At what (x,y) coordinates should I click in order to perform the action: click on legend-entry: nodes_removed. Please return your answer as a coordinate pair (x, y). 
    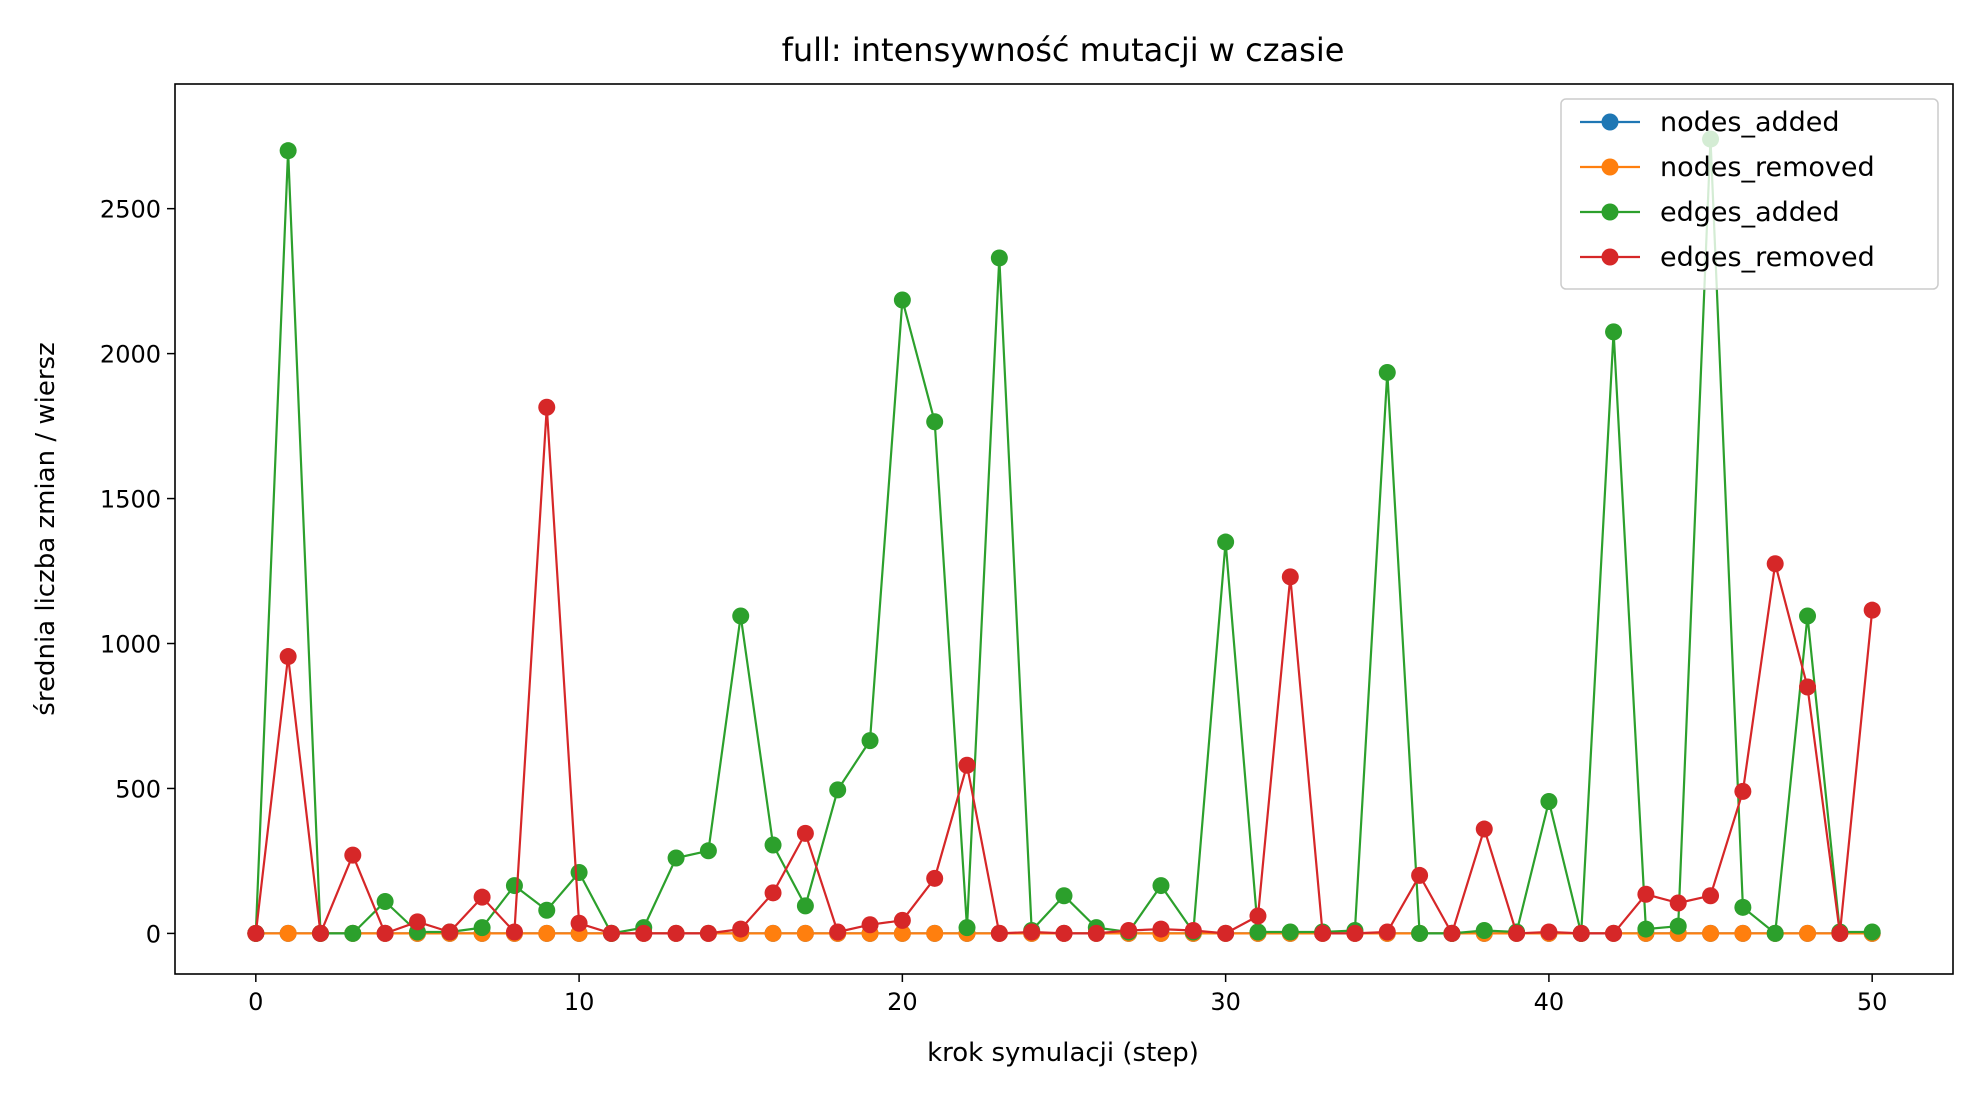
    Looking at the image, I should click on (1727, 167).